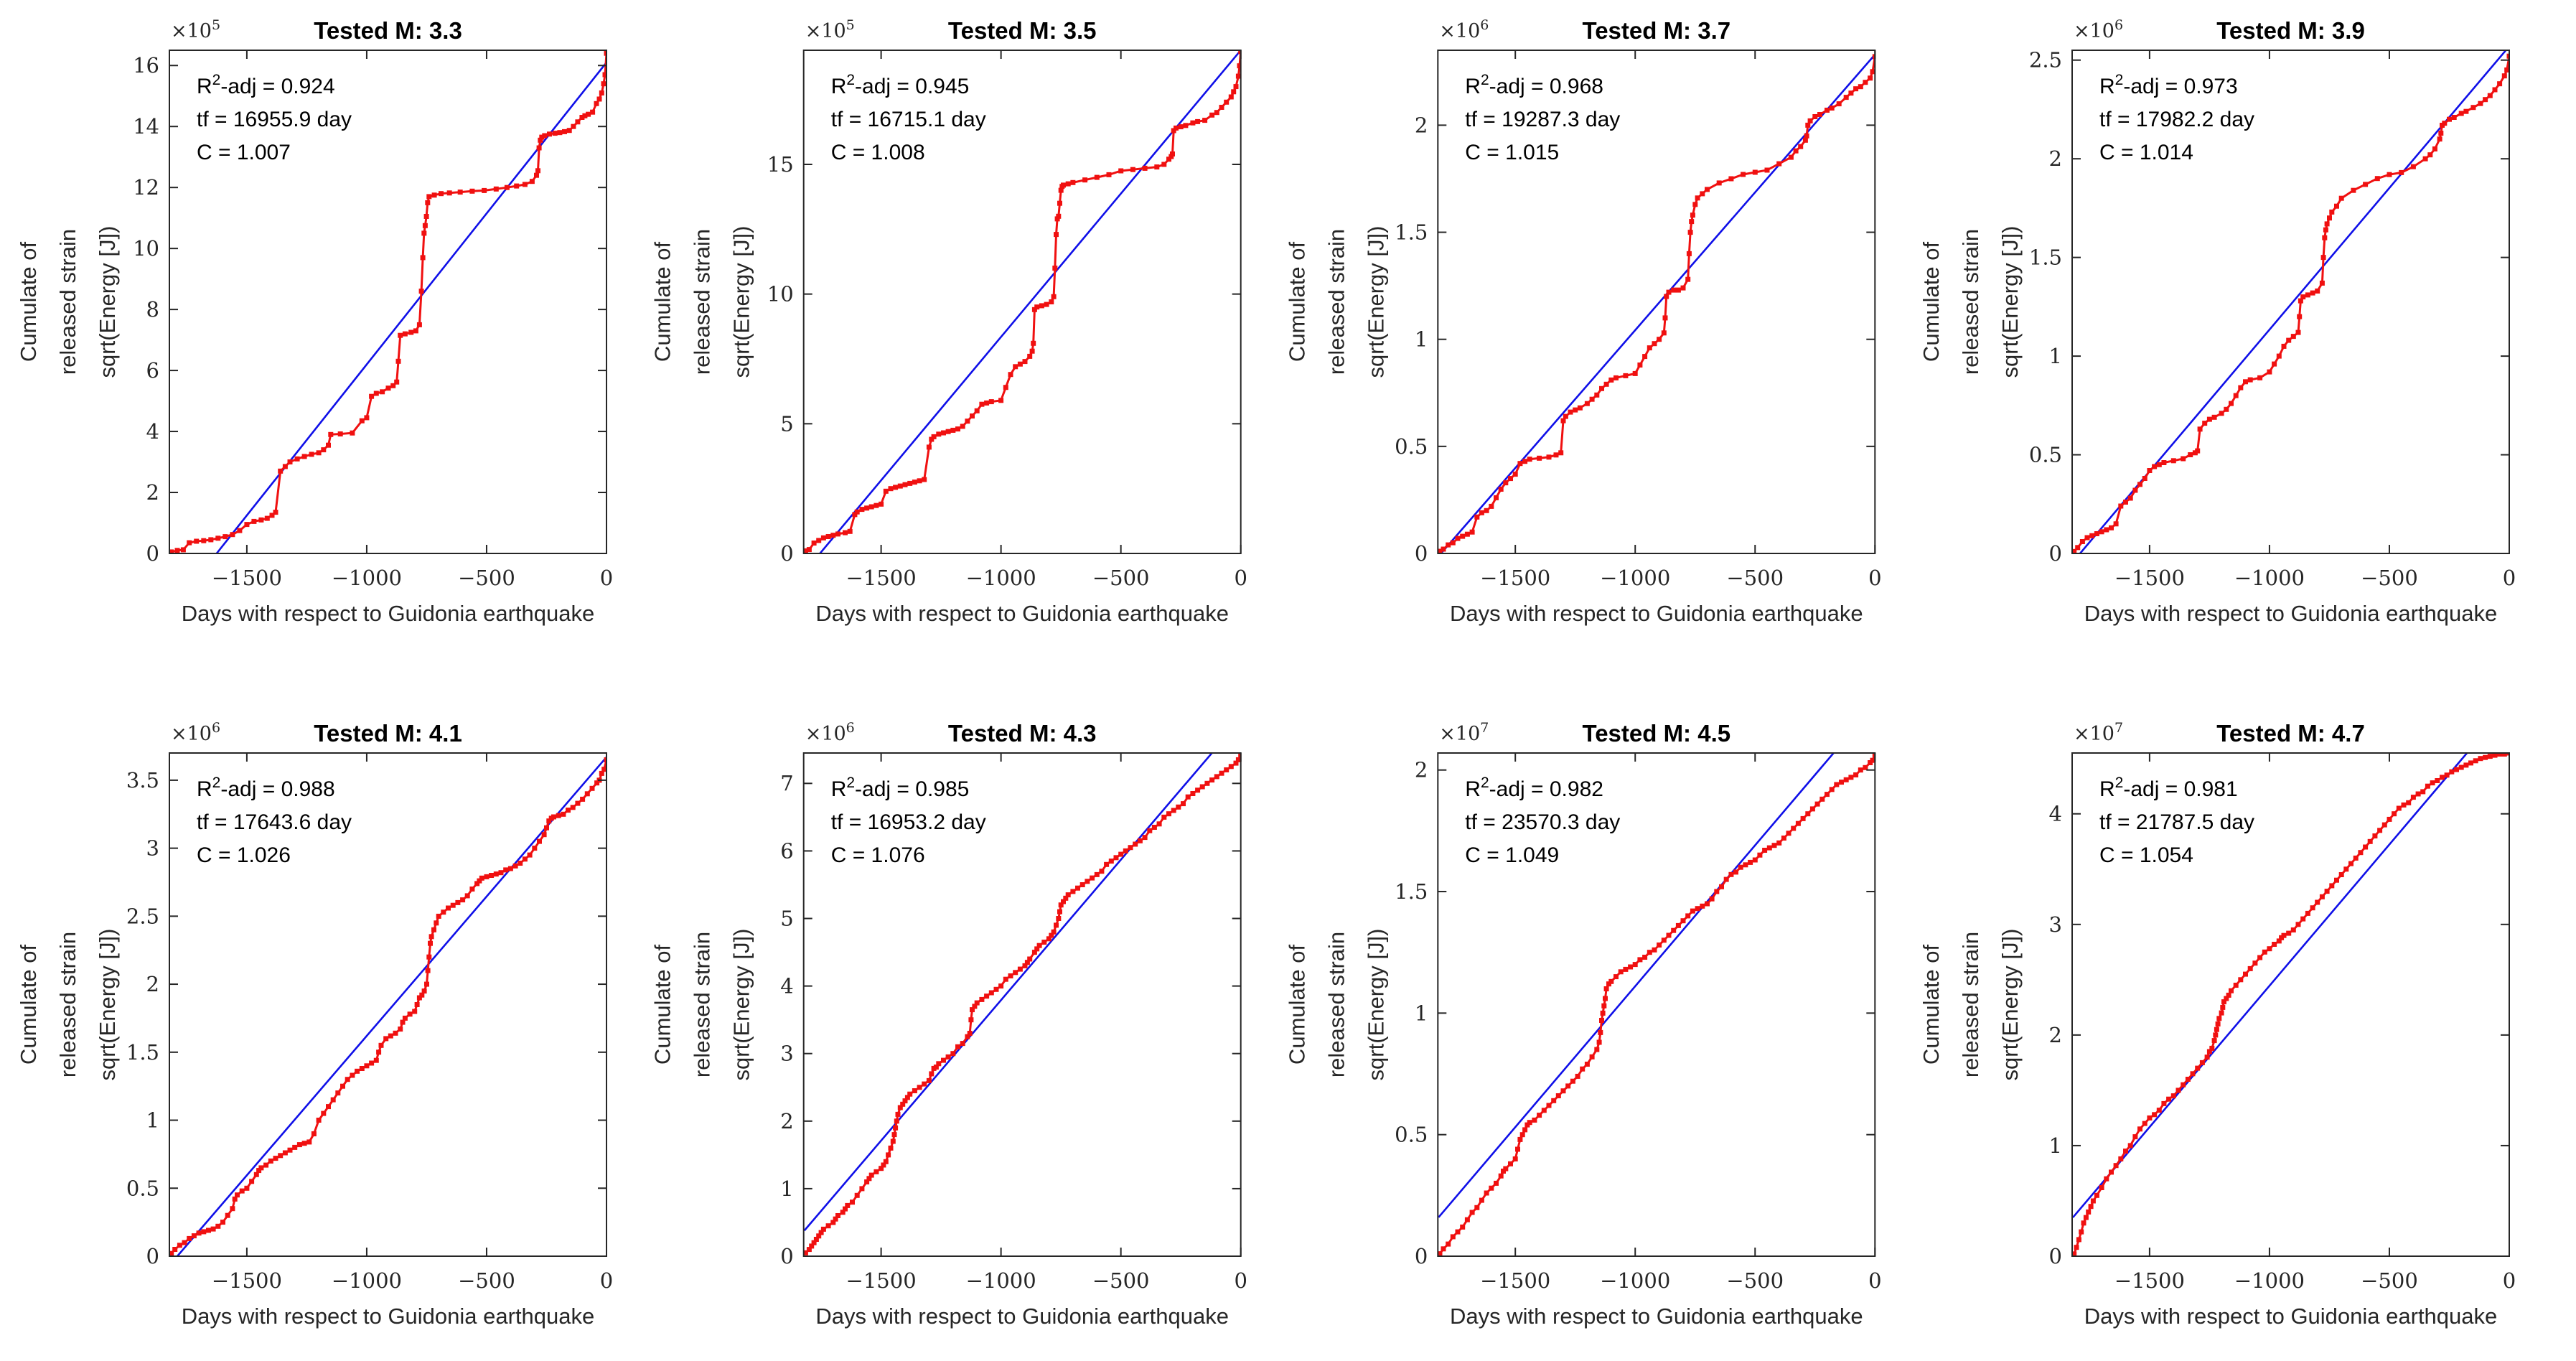  What do you see at coordinates (2169, 85) in the screenshot?
I see `svg-text: R2-adj = 0.973` at bounding box center [2169, 85].